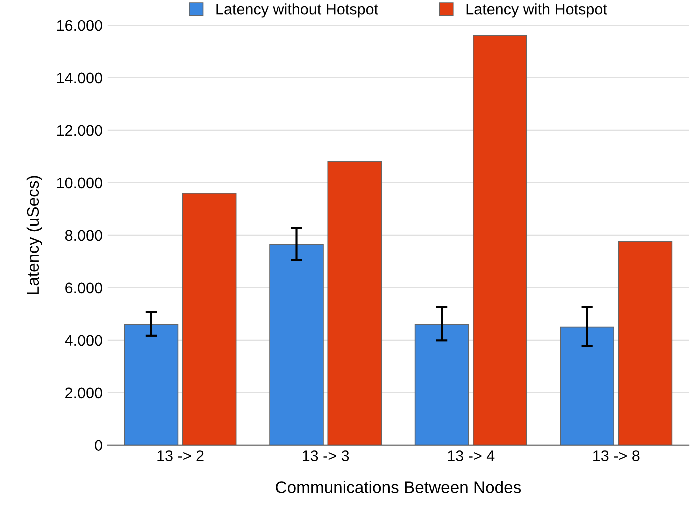  I want to click on x-axis-title: Communications Between Nodes, so click(399, 487).